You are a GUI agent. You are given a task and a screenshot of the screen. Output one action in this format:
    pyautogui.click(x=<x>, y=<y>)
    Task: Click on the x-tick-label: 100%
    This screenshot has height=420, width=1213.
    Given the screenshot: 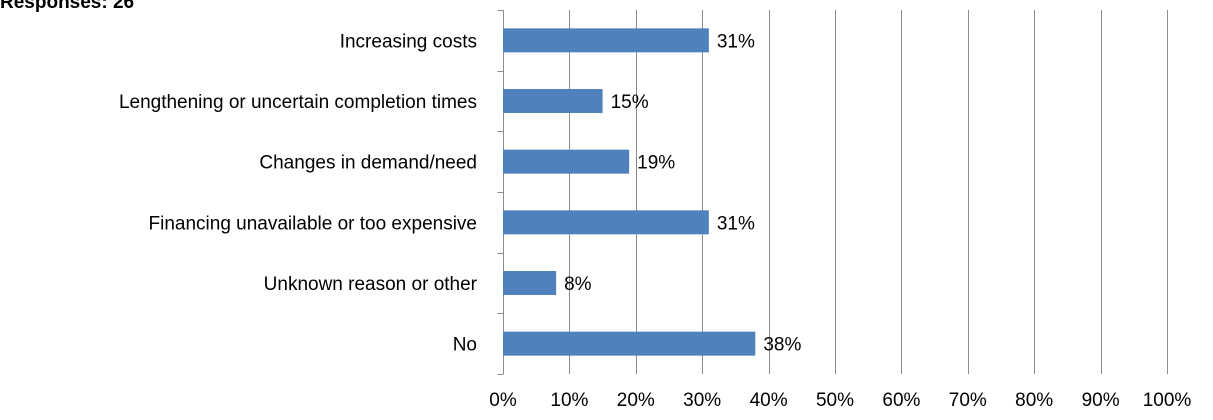 What is the action you would take?
    pyautogui.click(x=1167, y=400)
    